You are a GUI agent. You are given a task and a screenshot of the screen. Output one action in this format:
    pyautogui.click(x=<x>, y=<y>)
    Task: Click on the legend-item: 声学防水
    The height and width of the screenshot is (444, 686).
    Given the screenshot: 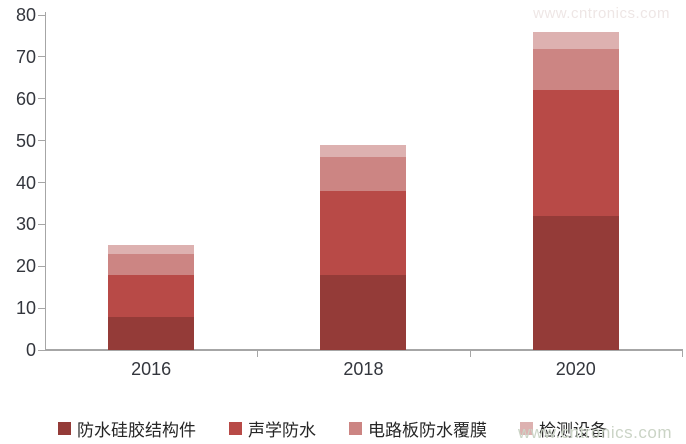 What is the action you would take?
    pyautogui.click(x=272, y=428)
    